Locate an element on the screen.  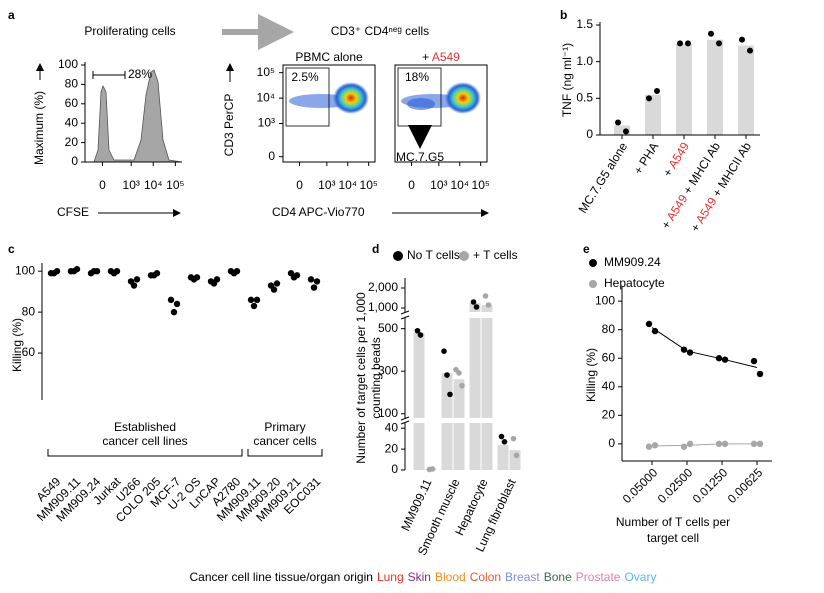
x-tick-label: 10³ is located at coordinates (131, 185).